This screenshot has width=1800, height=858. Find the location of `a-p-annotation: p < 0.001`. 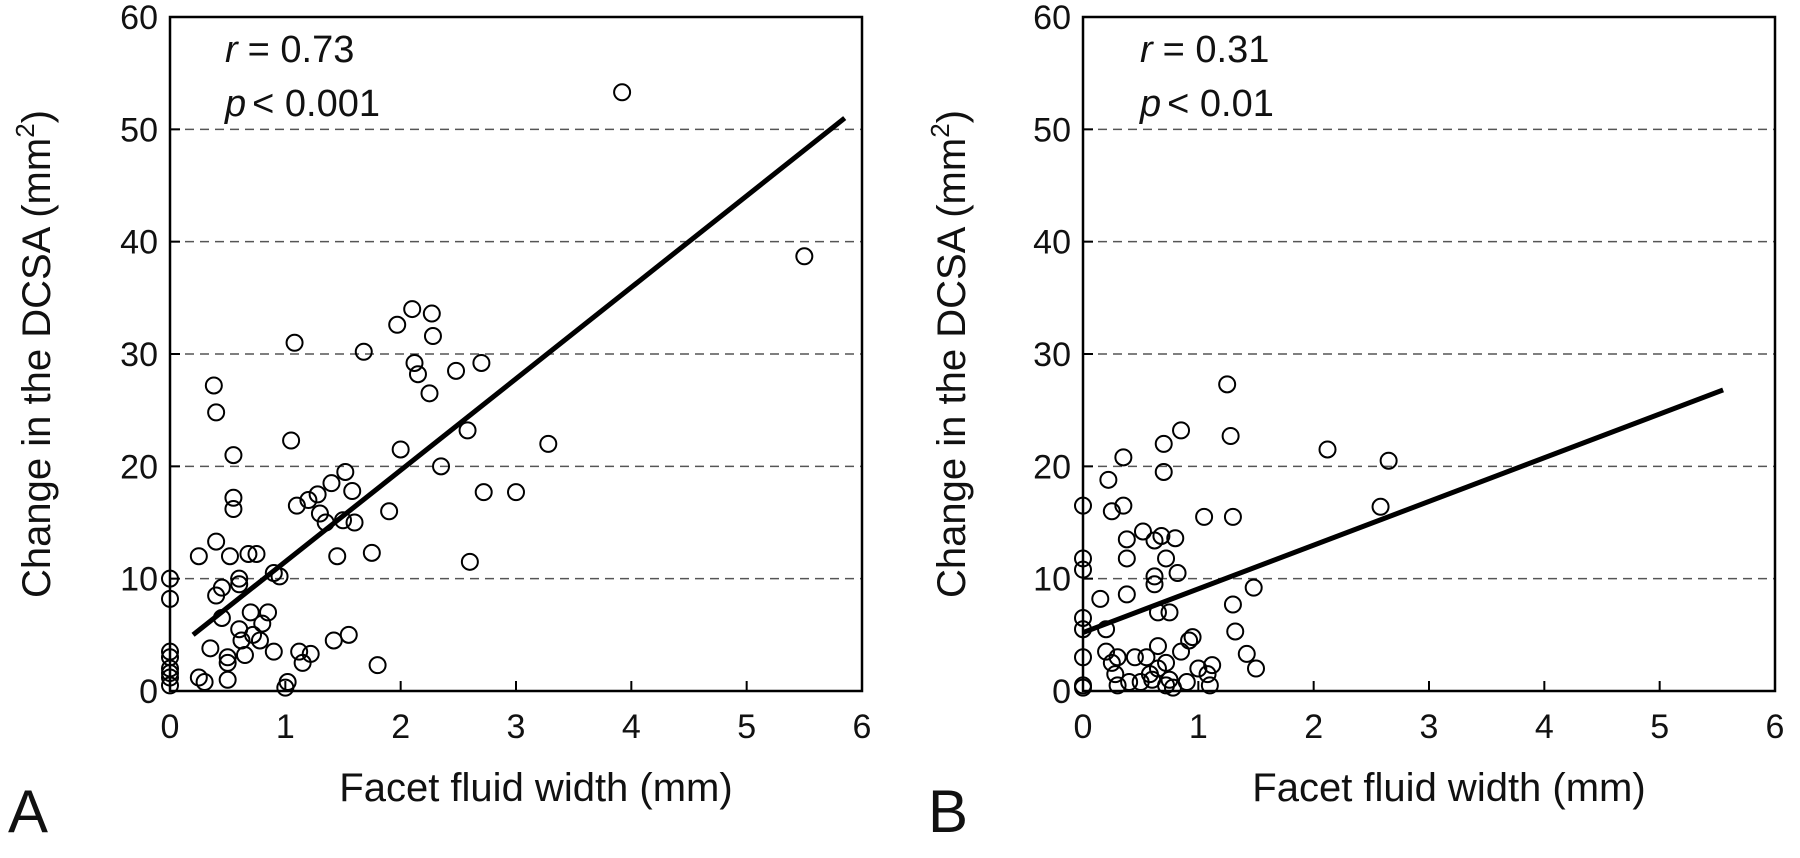

a-p-annotation: p < 0.001 is located at coordinates (302, 104).